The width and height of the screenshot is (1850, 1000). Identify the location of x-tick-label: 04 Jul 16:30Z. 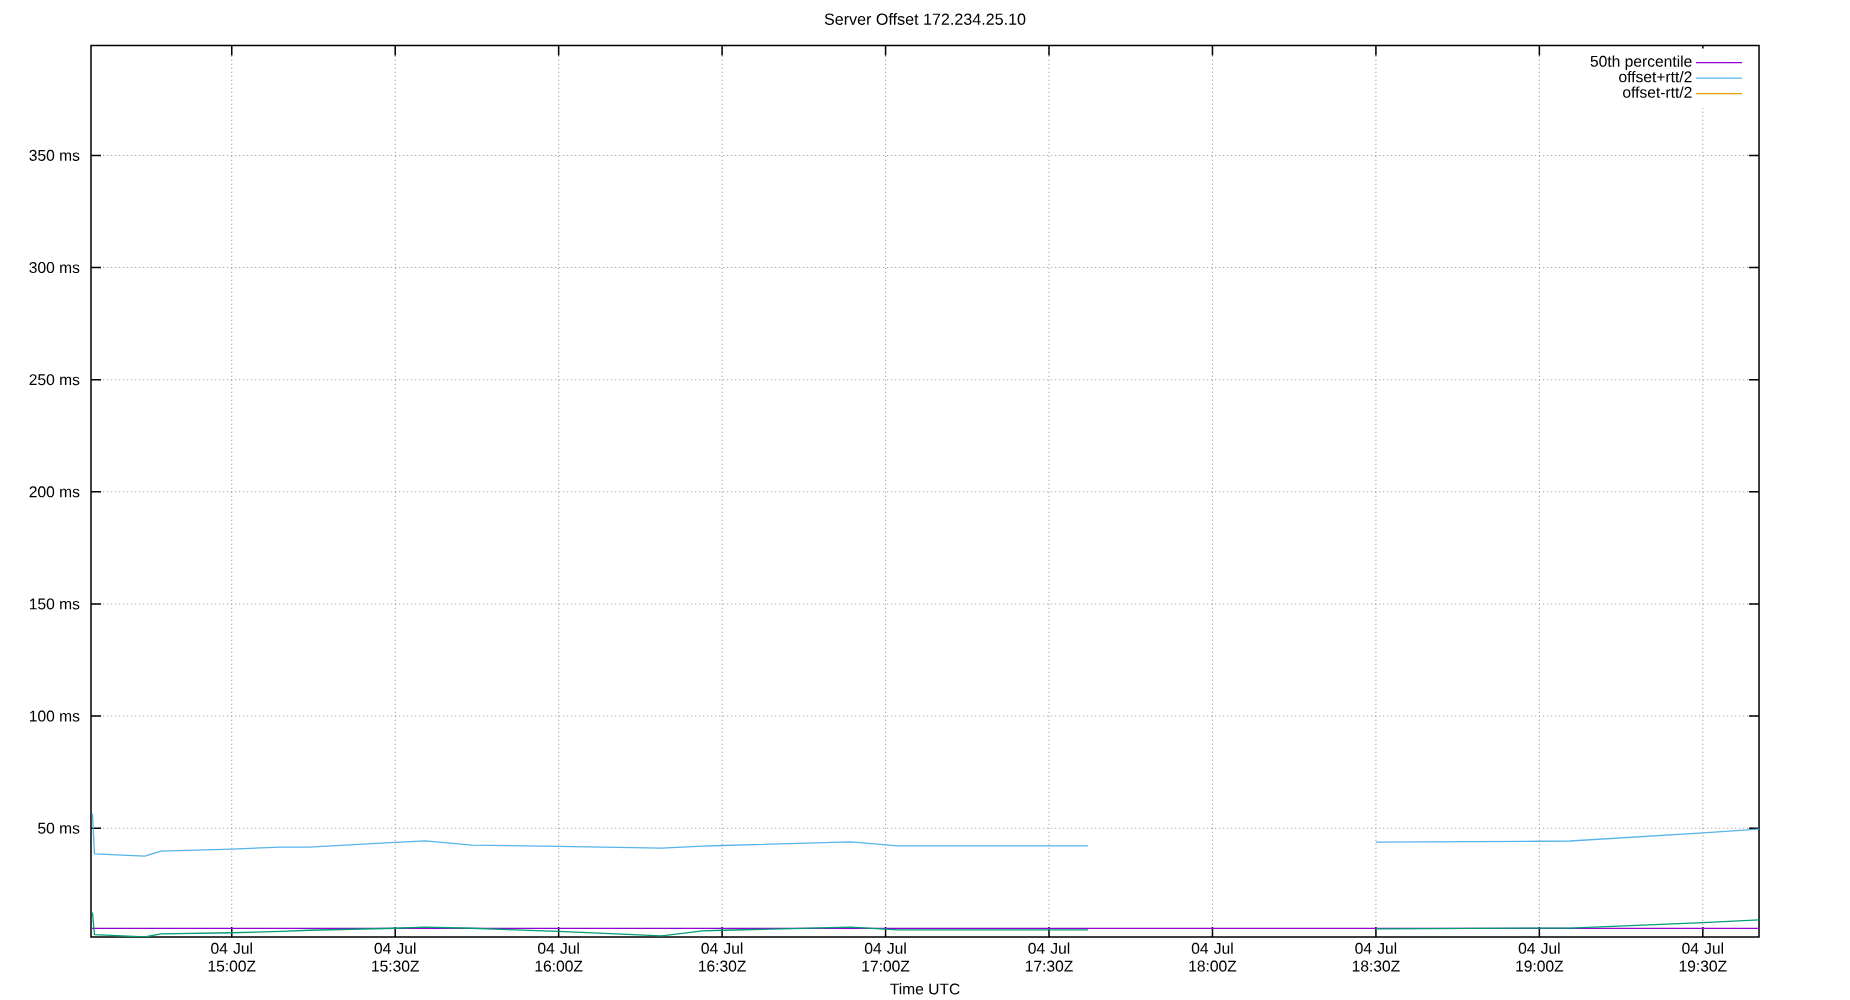
(722, 957).